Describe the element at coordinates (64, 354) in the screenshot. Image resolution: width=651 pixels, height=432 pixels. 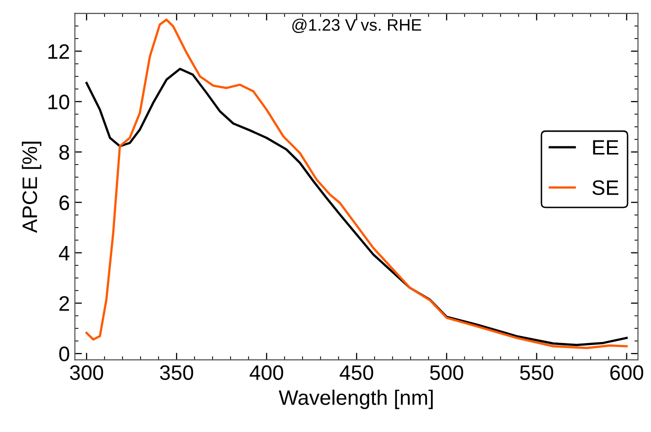
I see `y-tick-label: 0` at that location.